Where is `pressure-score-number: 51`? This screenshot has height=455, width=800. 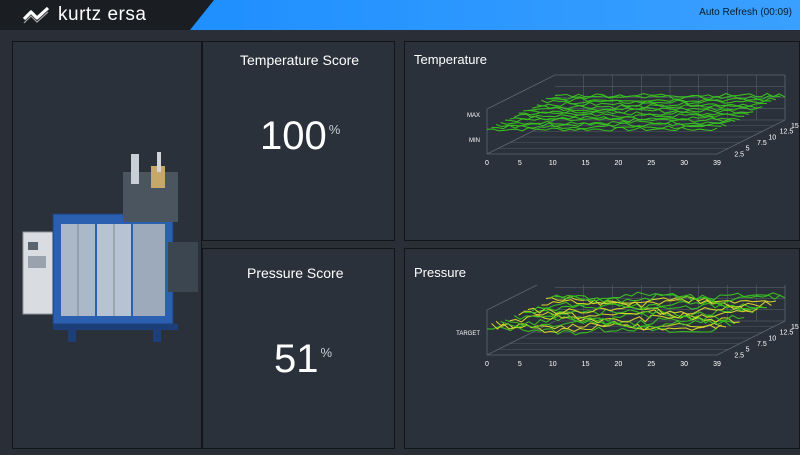
pressure-score-number: 51 is located at coordinates (296, 359).